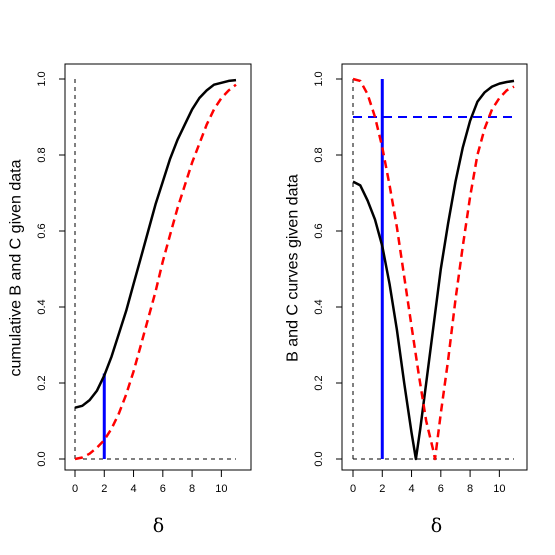  What do you see at coordinates (16, 267) in the screenshot?
I see `y-axis-title: cumulative B and C given data` at bounding box center [16, 267].